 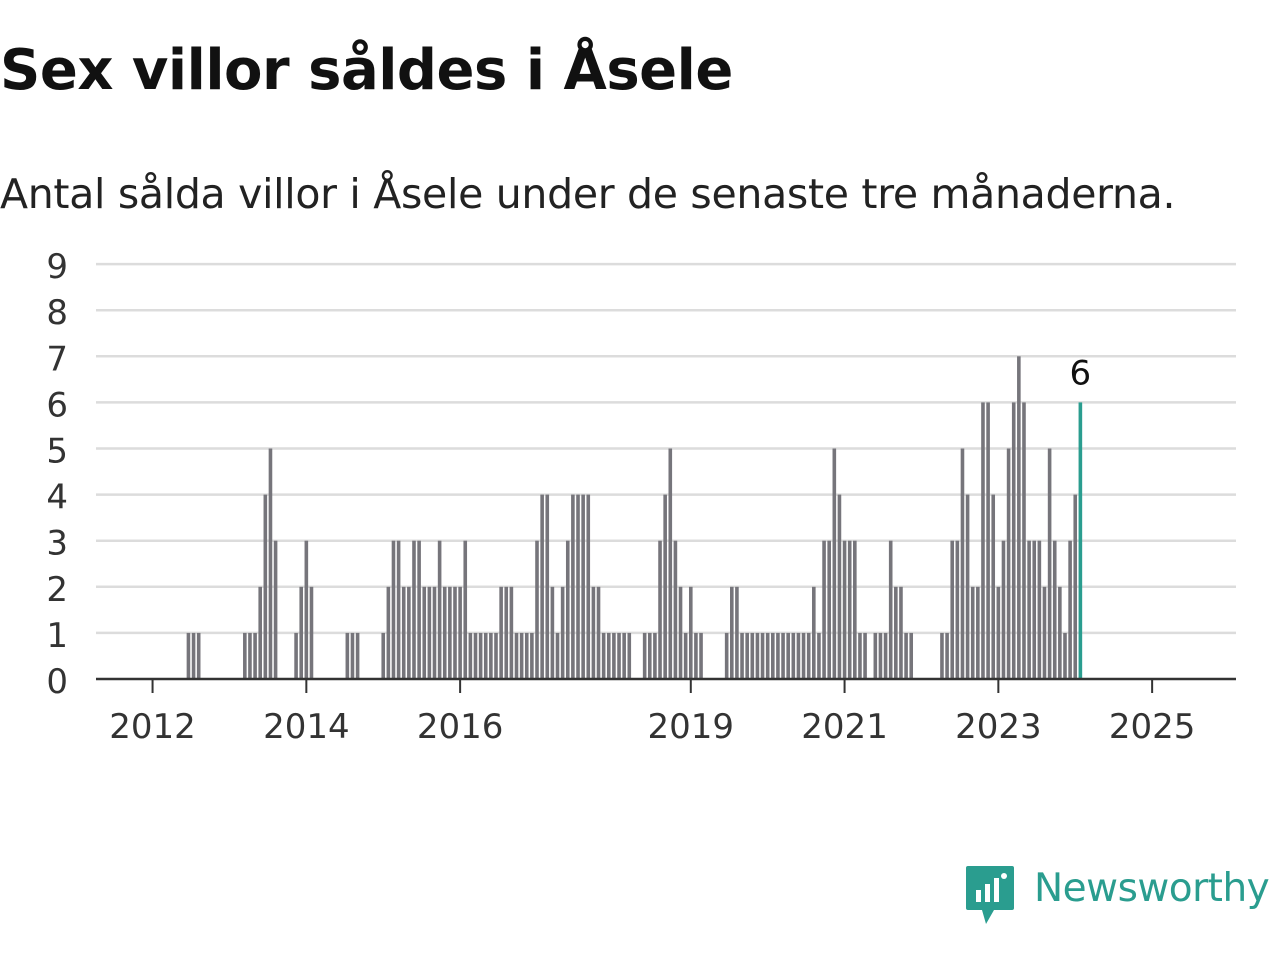 I want to click on y-tick-label: 0, so click(x=57, y=682).